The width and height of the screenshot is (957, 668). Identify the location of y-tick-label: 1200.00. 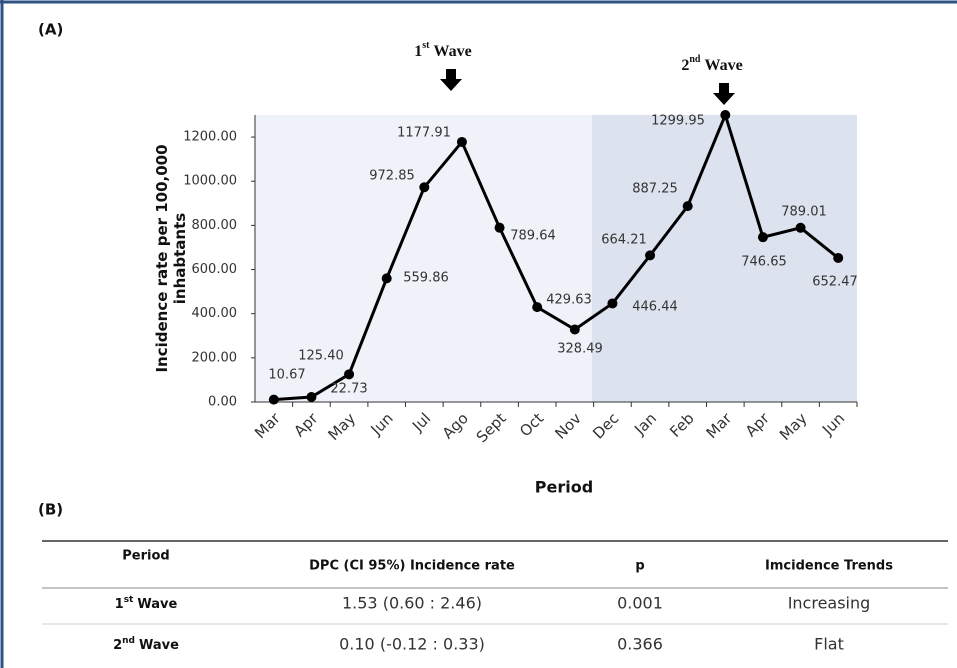
(210, 137).